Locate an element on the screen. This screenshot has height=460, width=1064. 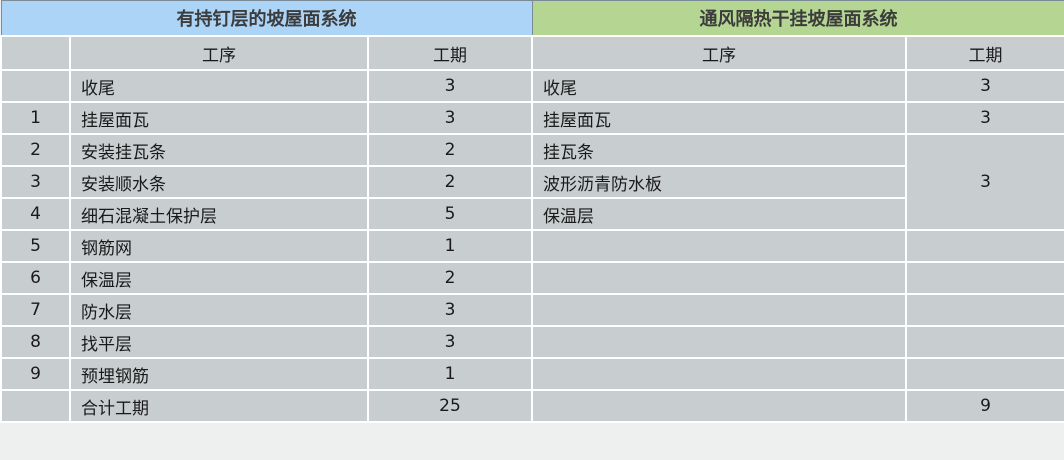
row-index: 9 is located at coordinates (35, 374).